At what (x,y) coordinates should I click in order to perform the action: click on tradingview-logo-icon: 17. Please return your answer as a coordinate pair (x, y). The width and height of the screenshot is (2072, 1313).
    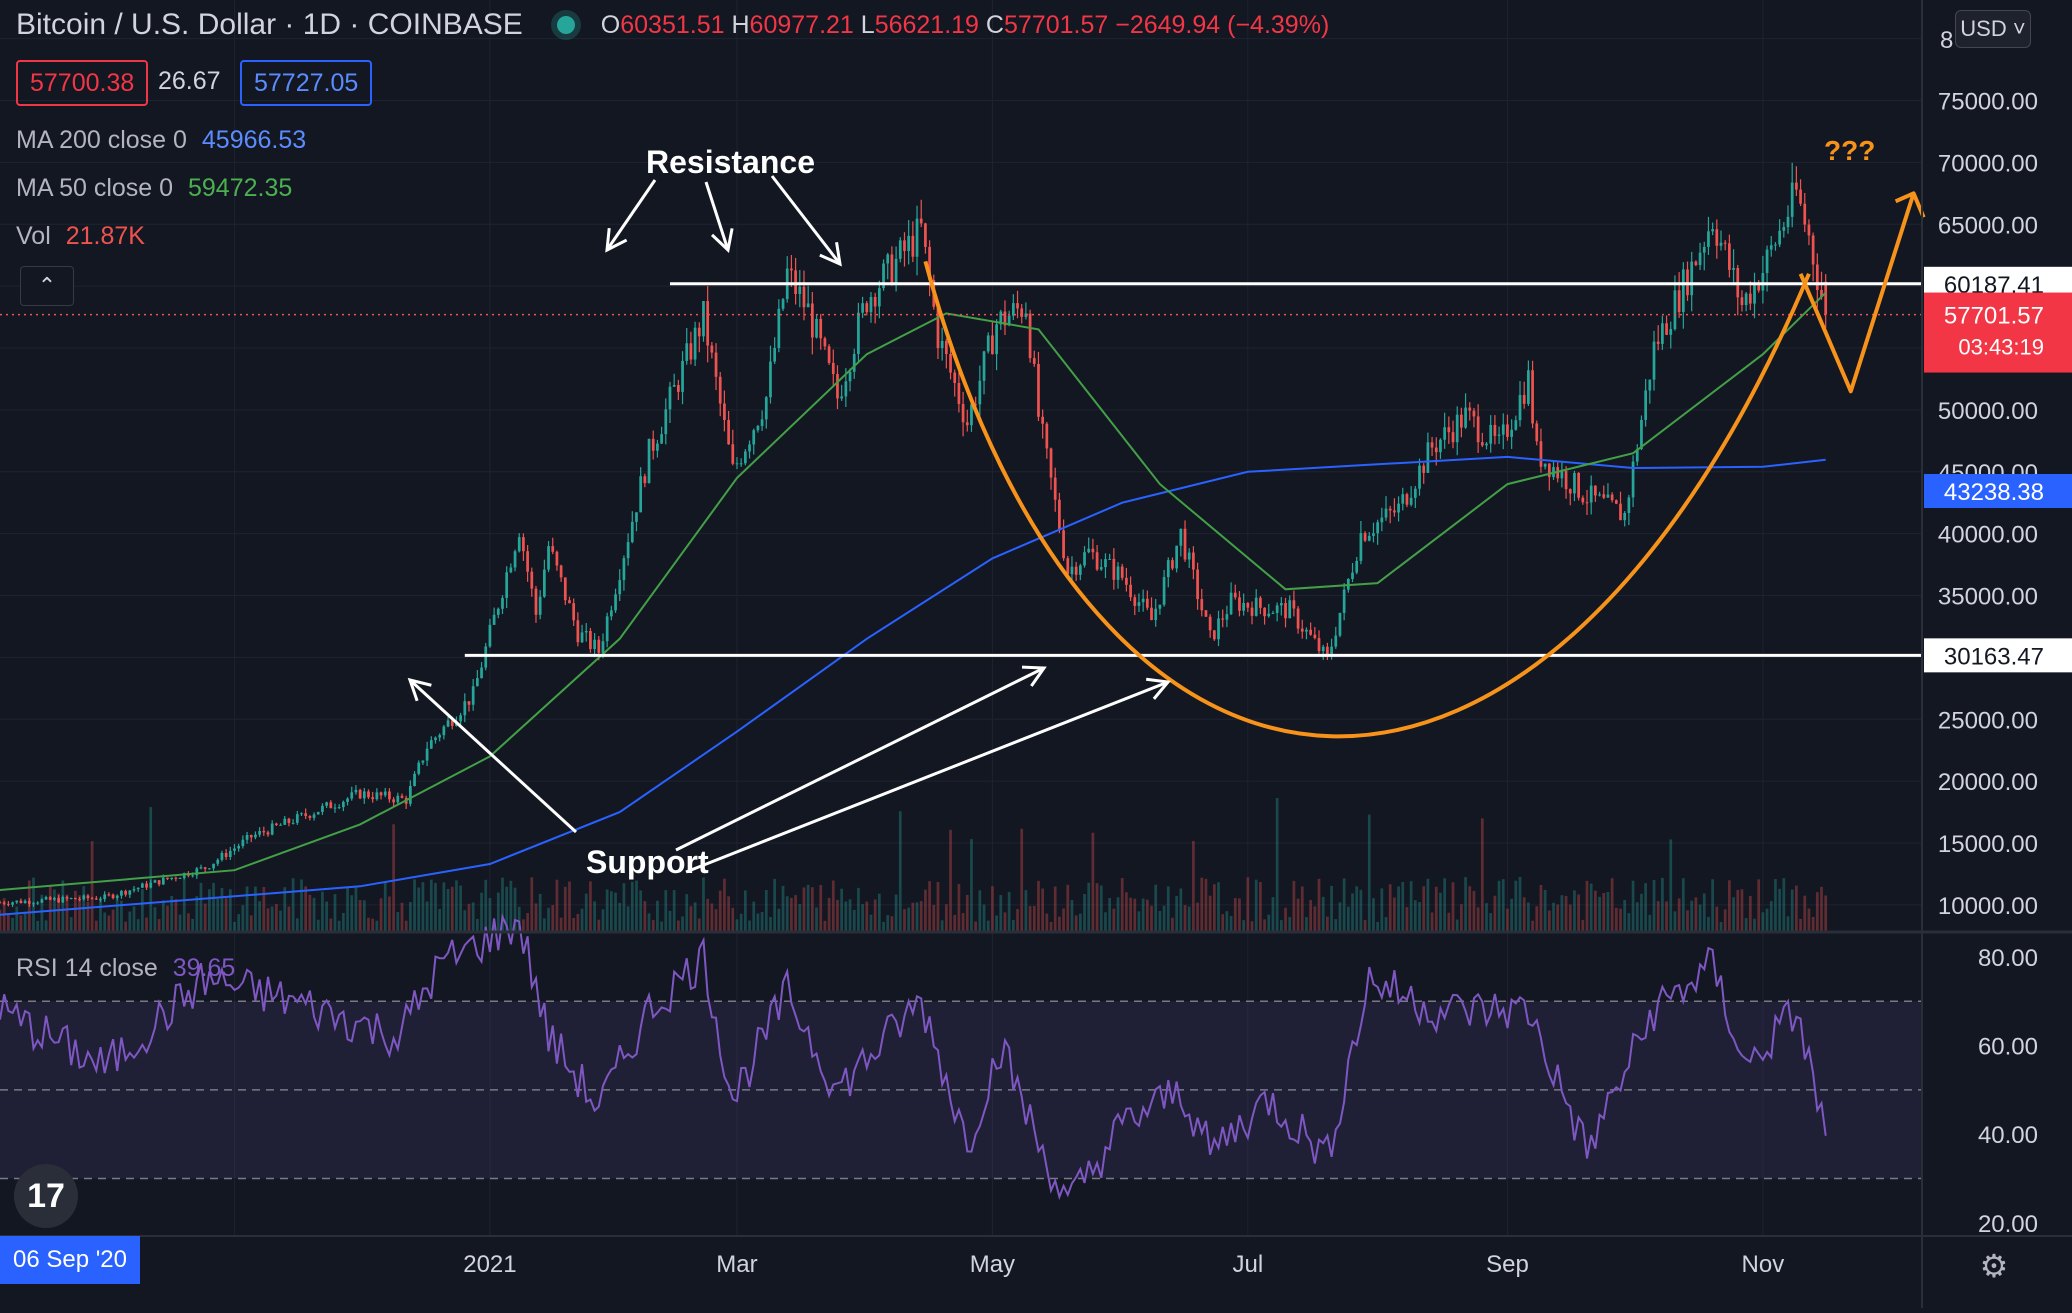
    Looking at the image, I should click on (46, 1196).